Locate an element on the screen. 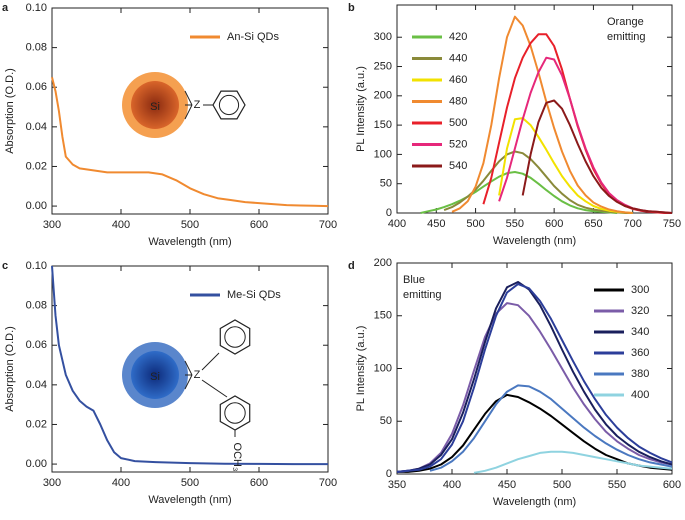  inset-label: OCH₃ is located at coordinates (237, 457).